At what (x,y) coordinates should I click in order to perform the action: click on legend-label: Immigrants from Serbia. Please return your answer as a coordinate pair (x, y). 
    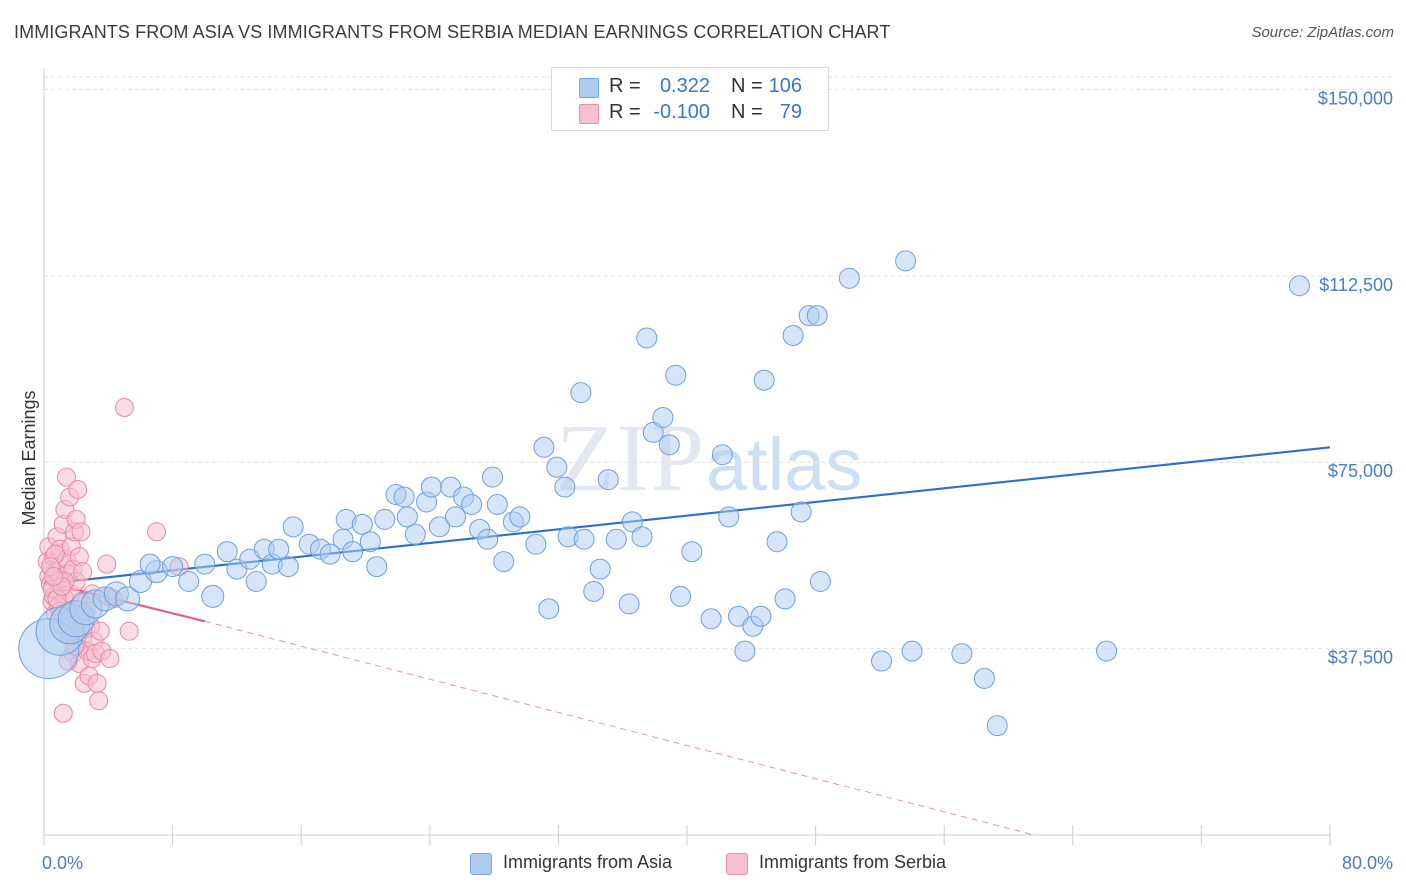
    Looking at the image, I should click on (853, 862).